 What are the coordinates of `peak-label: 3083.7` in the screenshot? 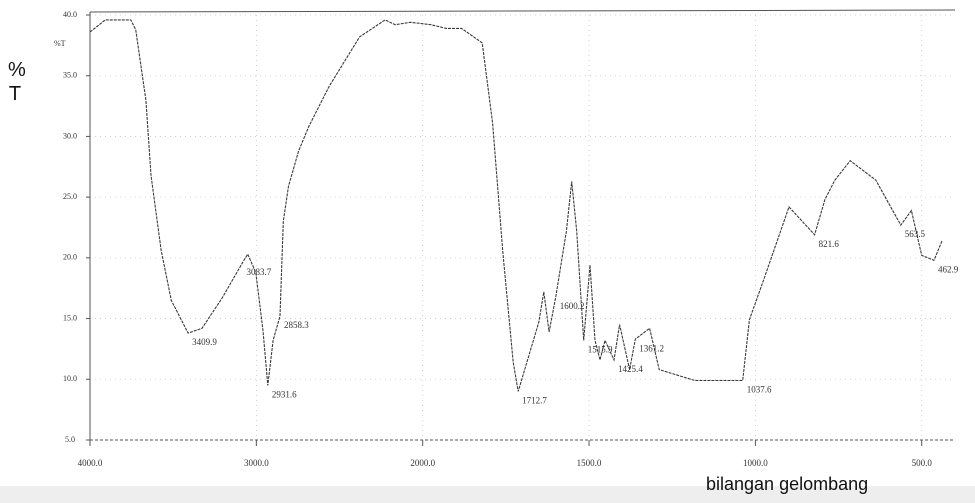 It's located at (259, 272).